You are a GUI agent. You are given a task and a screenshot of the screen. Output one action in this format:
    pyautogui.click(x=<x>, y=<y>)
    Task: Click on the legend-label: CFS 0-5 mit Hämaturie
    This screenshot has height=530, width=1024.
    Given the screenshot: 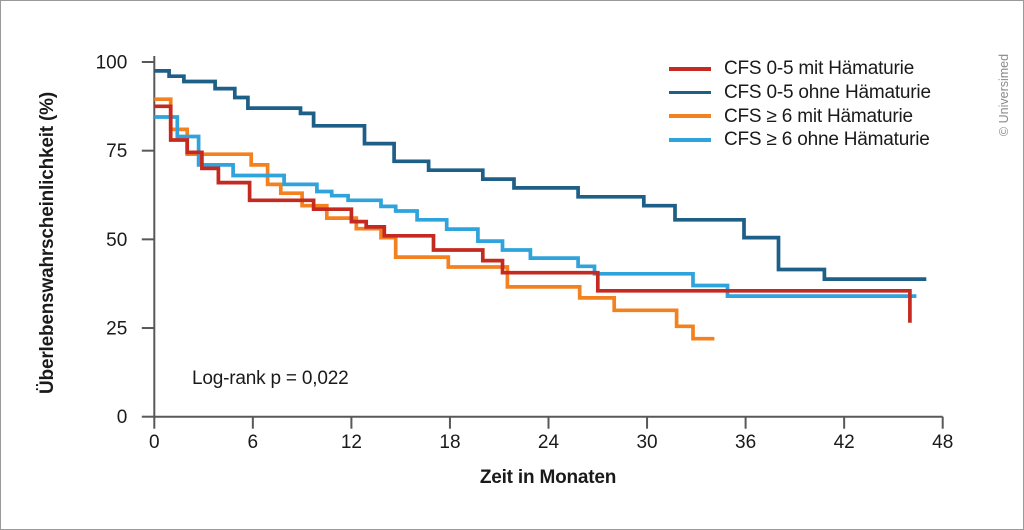 What is the action you would take?
    pyautogui.click(x=819, y=69)
    